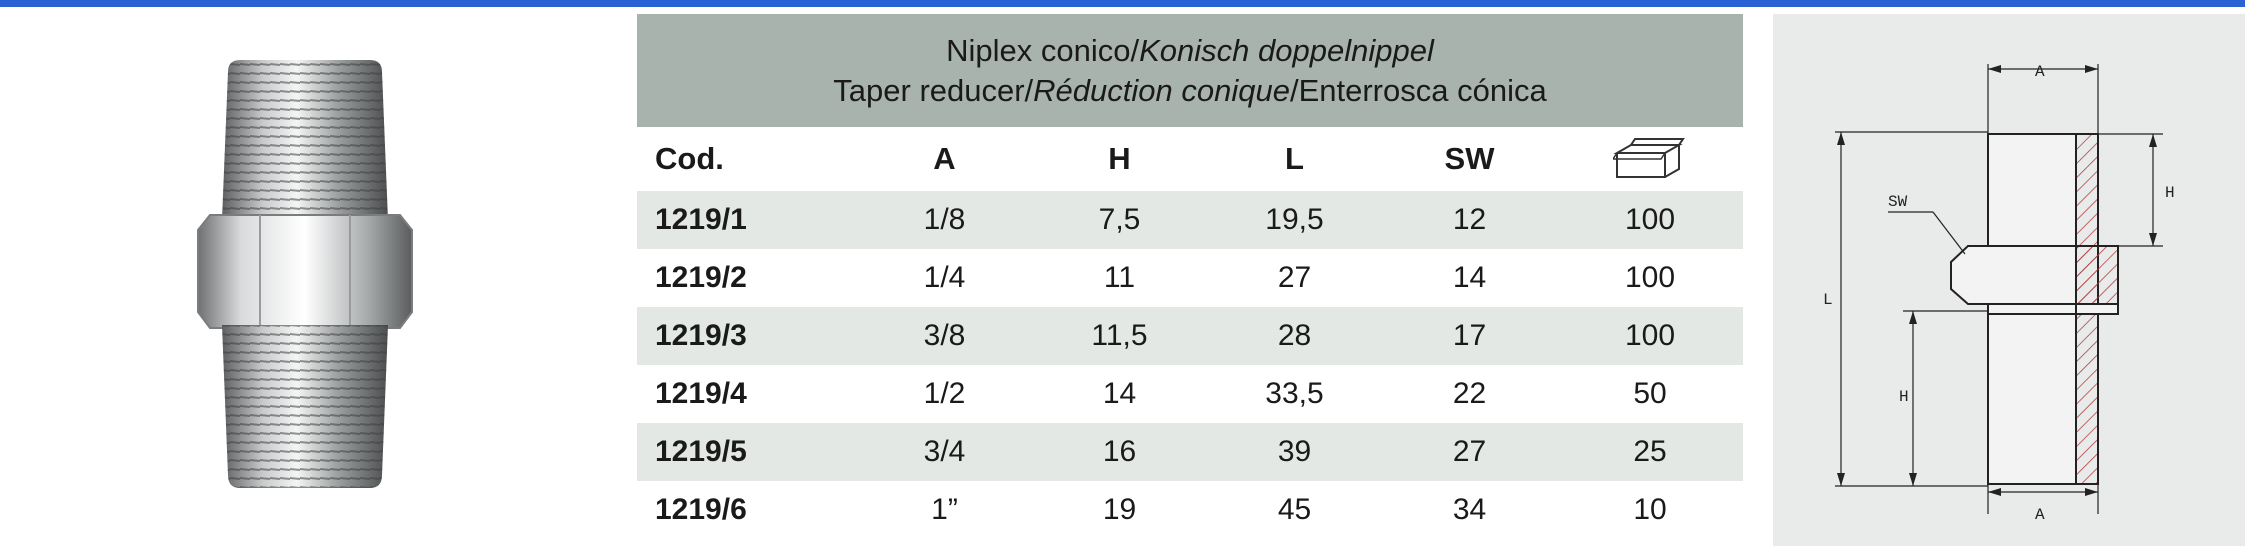 The width and height of the screenshot is (2245, 546). Describe the element at coordinates (1294, 335) in the screenshot. I see `cell-l: 28` at that location.